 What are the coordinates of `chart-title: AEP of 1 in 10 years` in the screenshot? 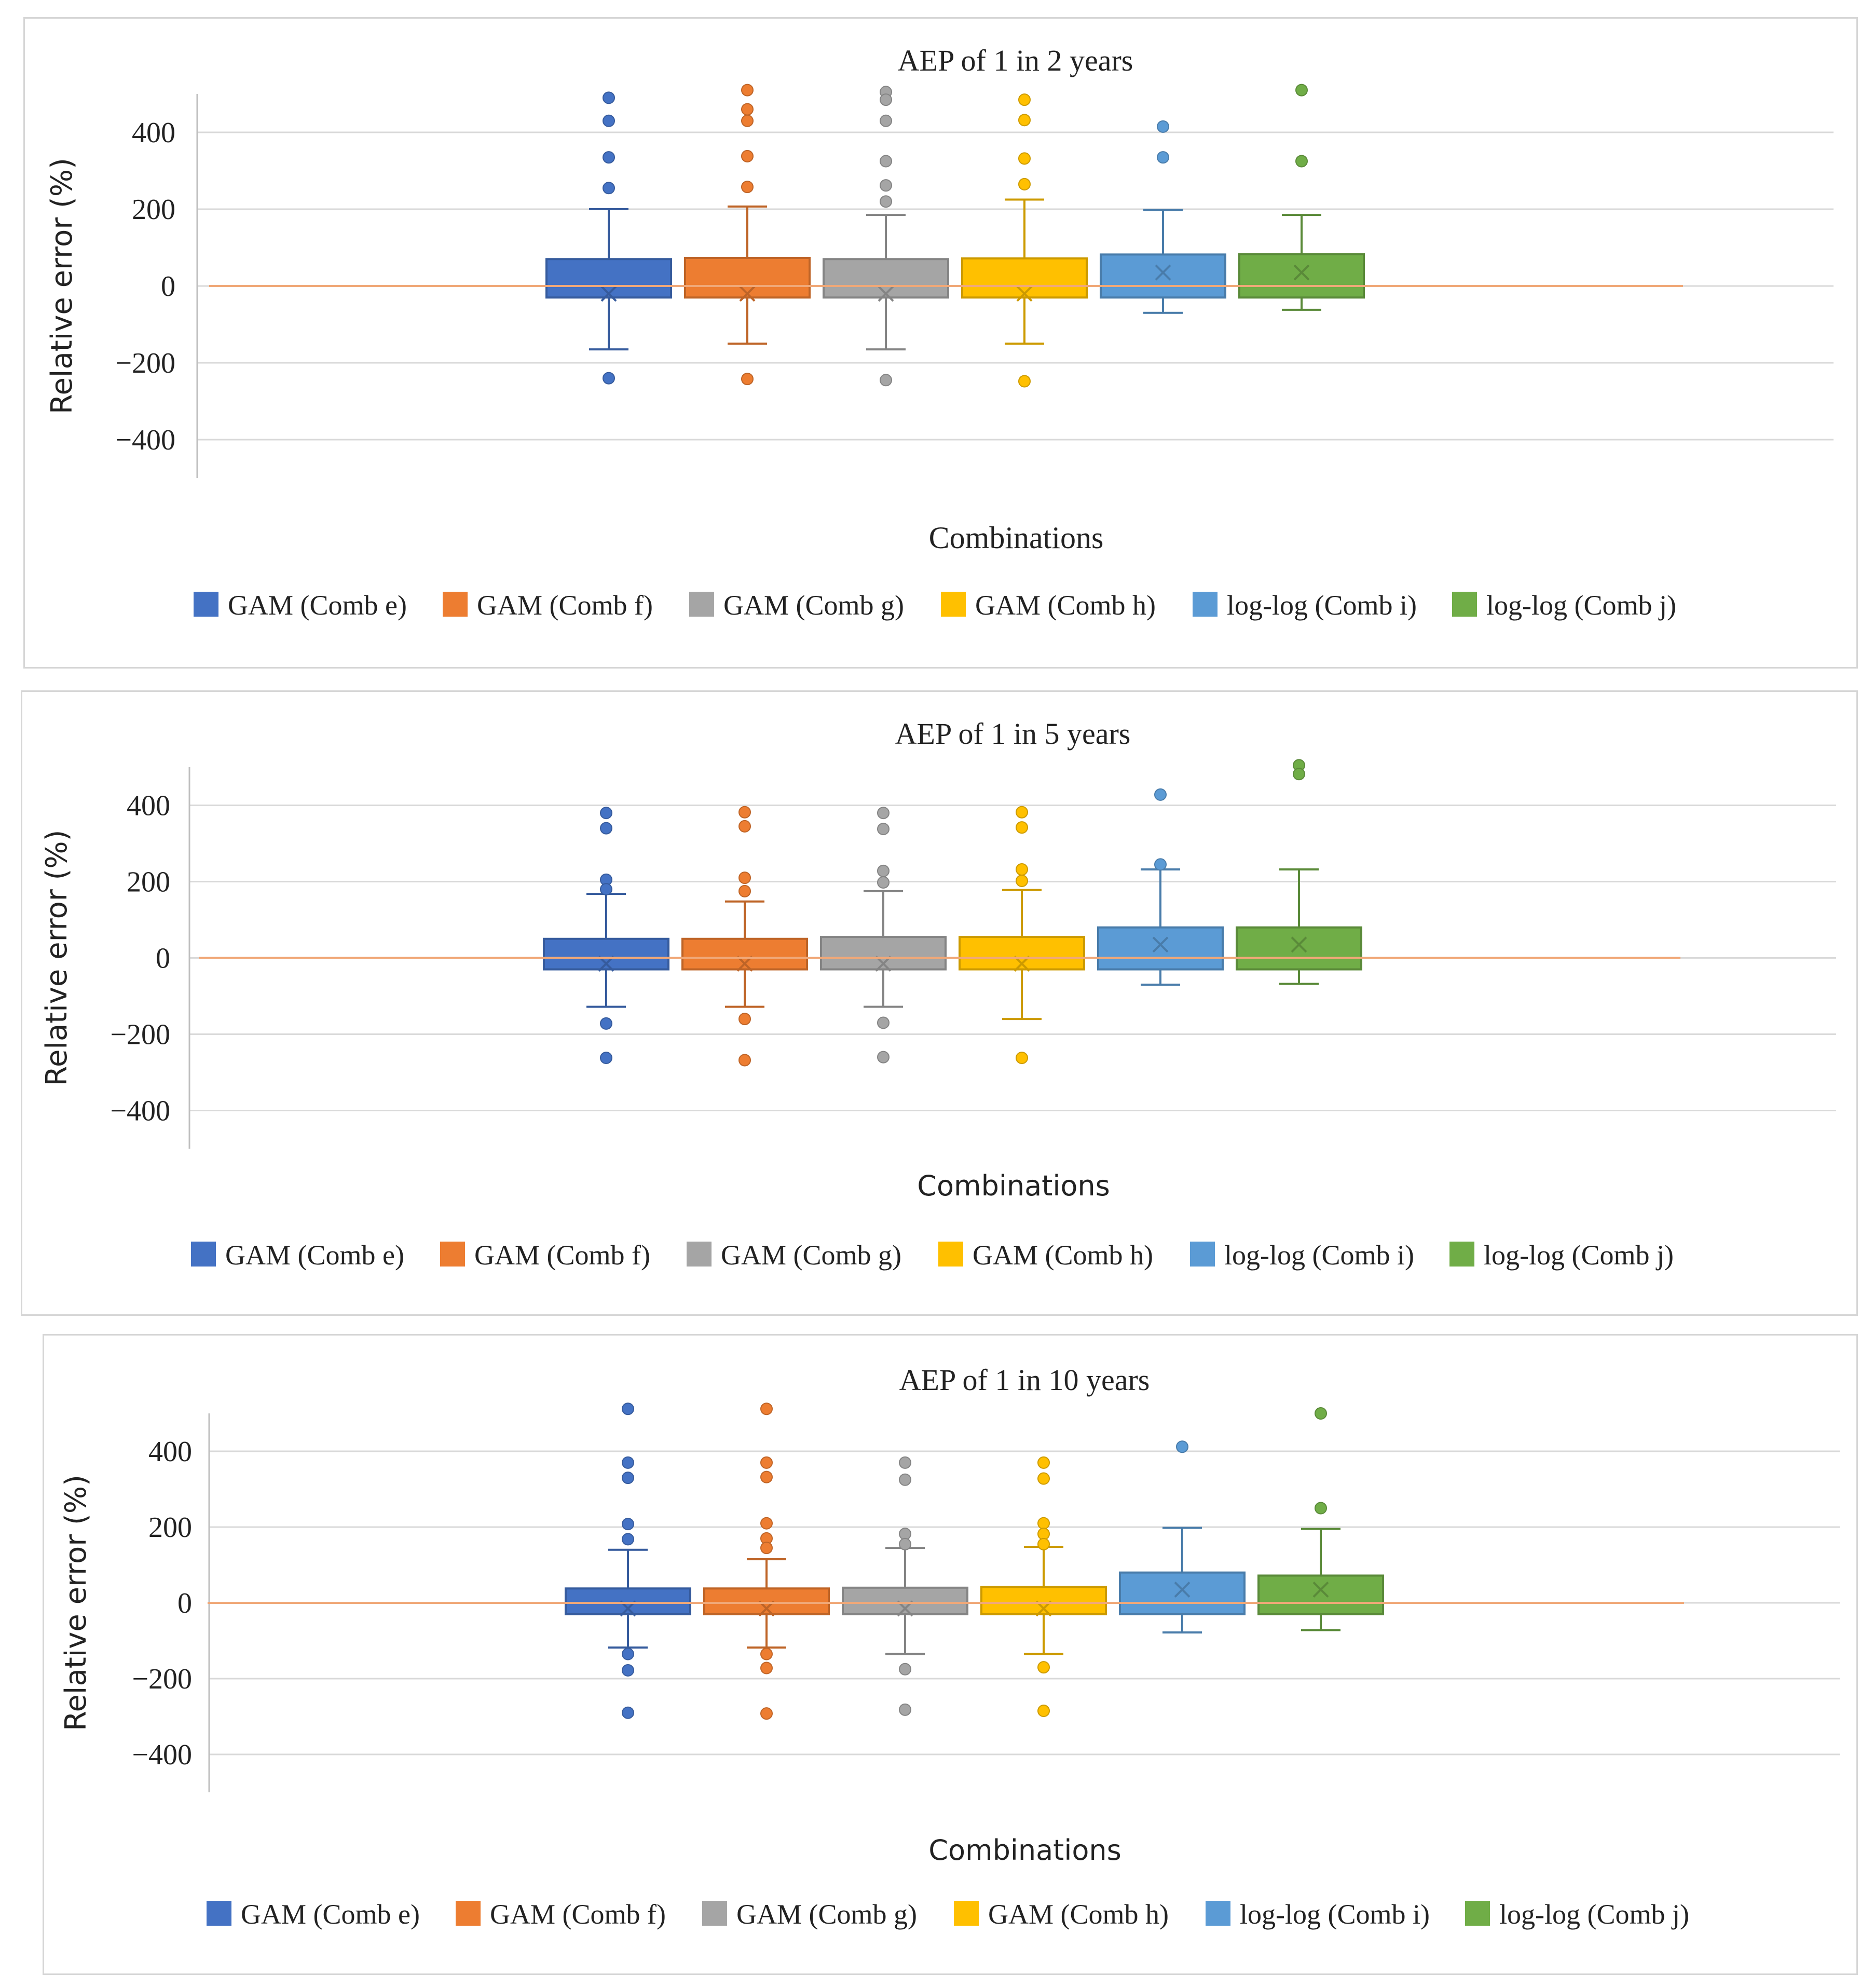 It's located at (1024, 1380).